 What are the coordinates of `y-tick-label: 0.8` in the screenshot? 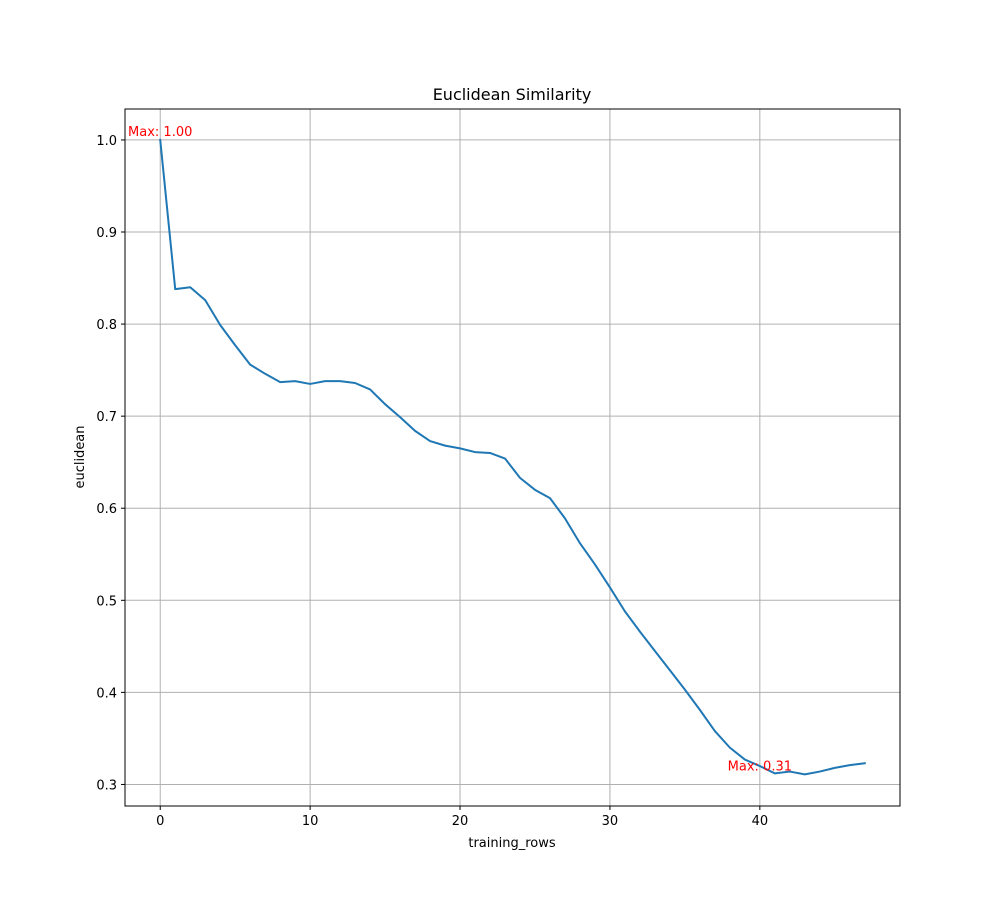 It's located at (106, 325).